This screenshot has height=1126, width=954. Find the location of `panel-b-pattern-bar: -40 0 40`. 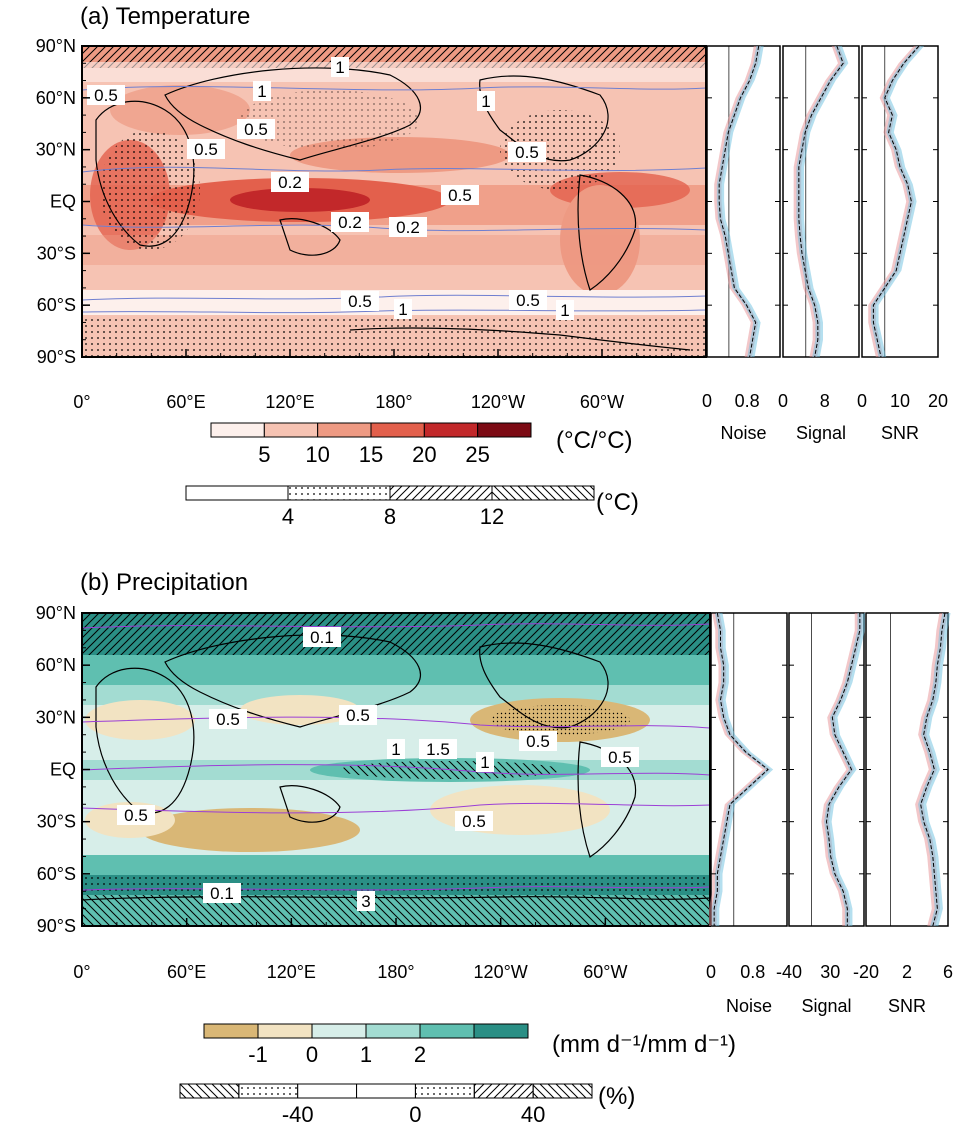

panel-b-pattern-bar: -40 0 40 is located at coordinates (386, 1104).